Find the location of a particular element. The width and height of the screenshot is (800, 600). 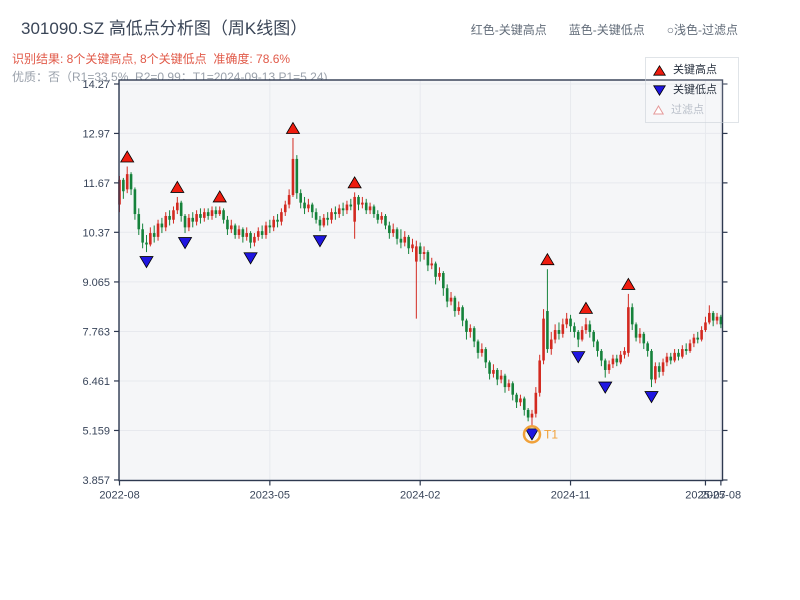

page-title: 301090.SZ 高低点分析图（周K线图） is located at coordinates (164, 28).